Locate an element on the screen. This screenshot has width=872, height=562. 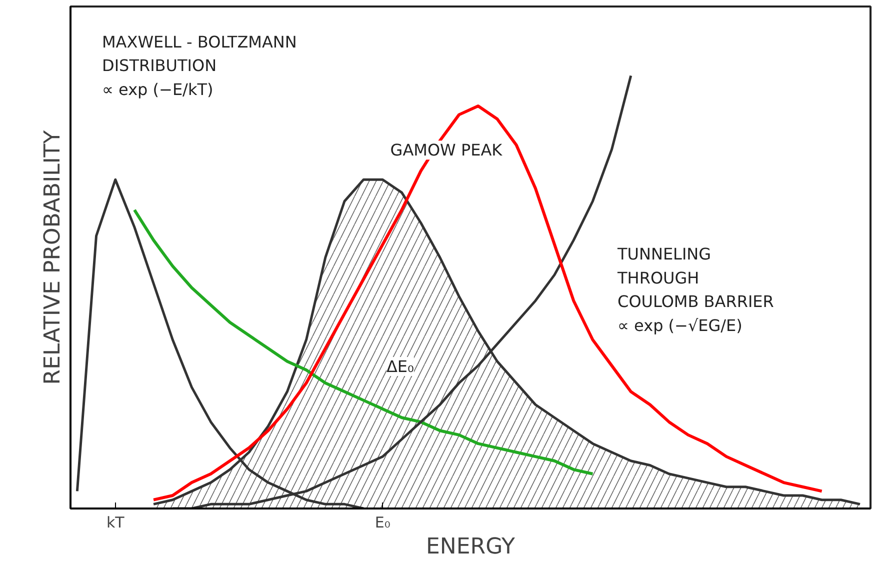
annotation: TUNNELING THROUGH COULOMB BARRIER ∝ exp (−√EG/E) is located at coordinates (695, 289).